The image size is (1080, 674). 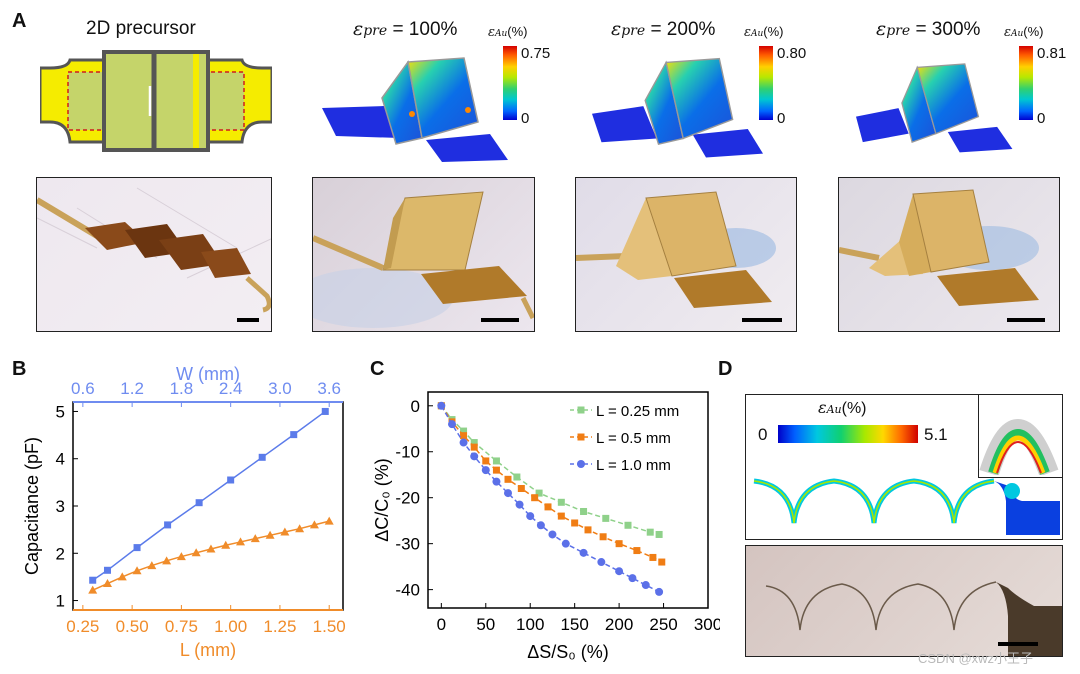 What do you see at coordinates (928, 29) in the screenshot?
I see `sim3-title: εpre = 300%` at bounding box center [928, 29].